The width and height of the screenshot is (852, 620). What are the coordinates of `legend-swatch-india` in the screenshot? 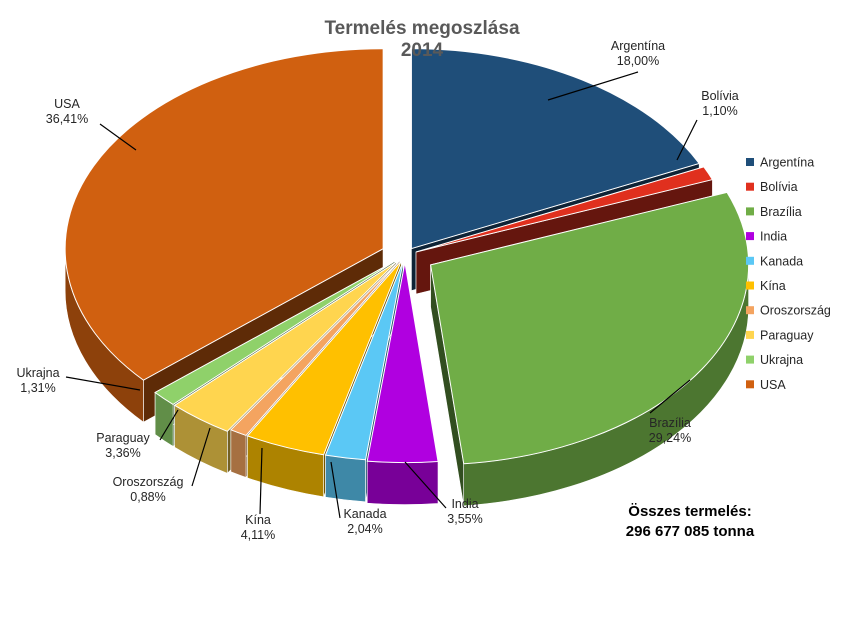 It's located at (750, 236).